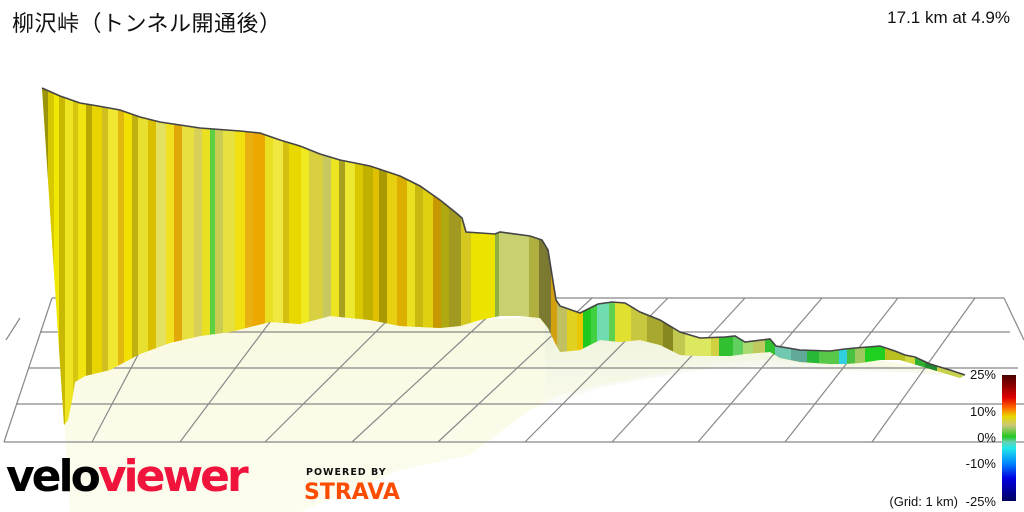 The image size is (1024, 512). What do you see at coordinates (982, 374) in the screenshot?
I see `legend-label-25: 25%` at bounding box center [982, 374].